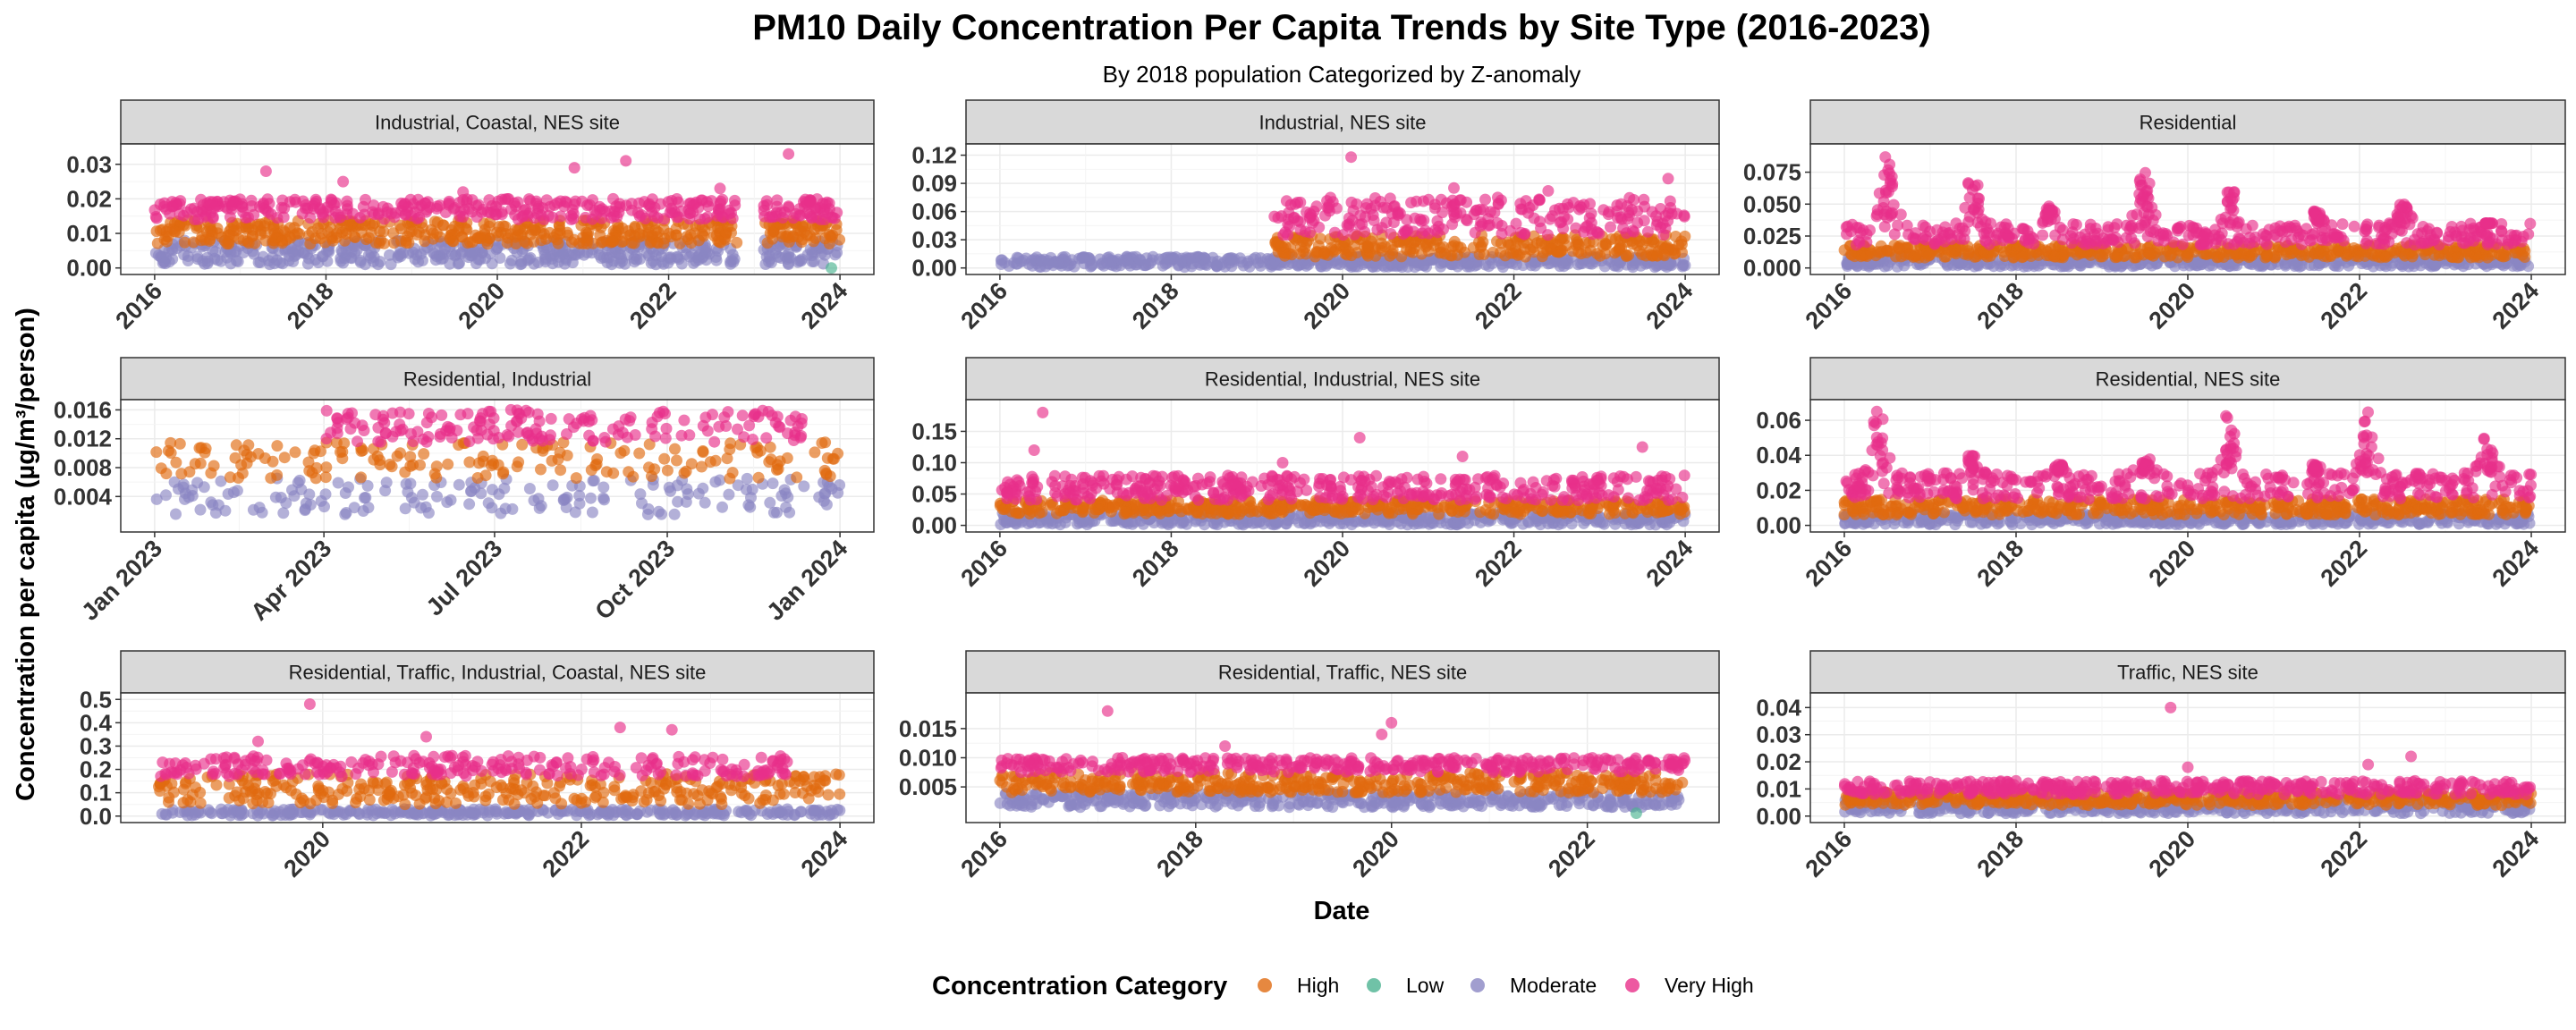 The height and width of the screenshot is (1030, 2576). What do you see at coordinates (83, 409) in the screenshot?
I see `y-tick-label: 0.016` at bounding box center [83, 409].